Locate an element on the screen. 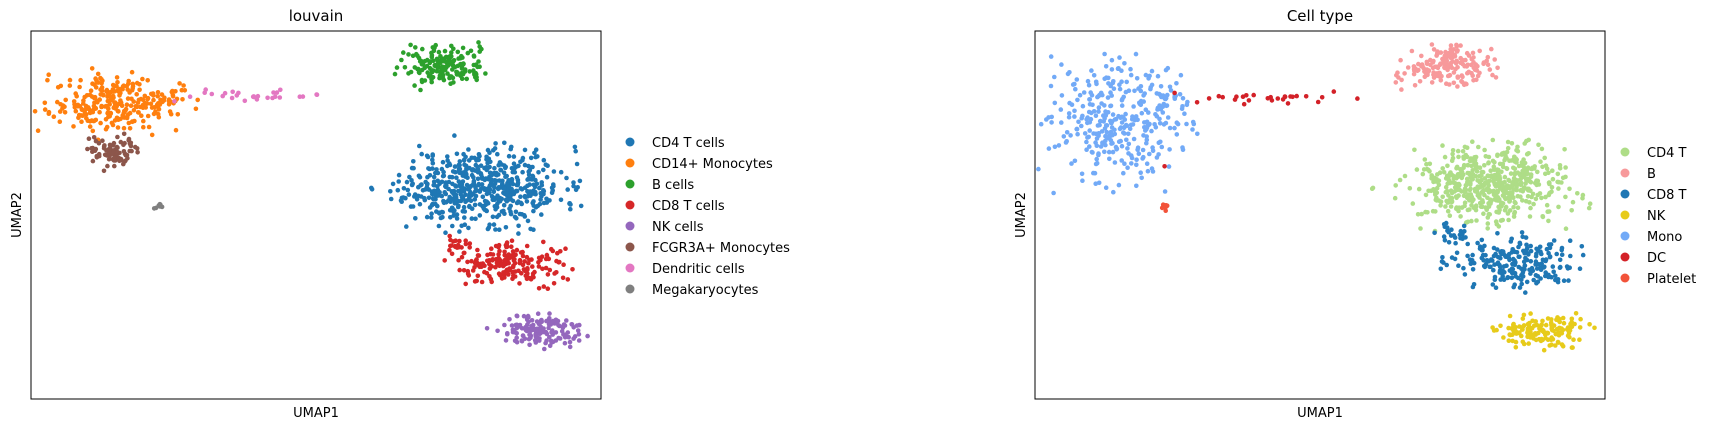 Image resolution: width=1721 pixels, height=429 pixels. point-platelet is located at coordinates (1165, 207).